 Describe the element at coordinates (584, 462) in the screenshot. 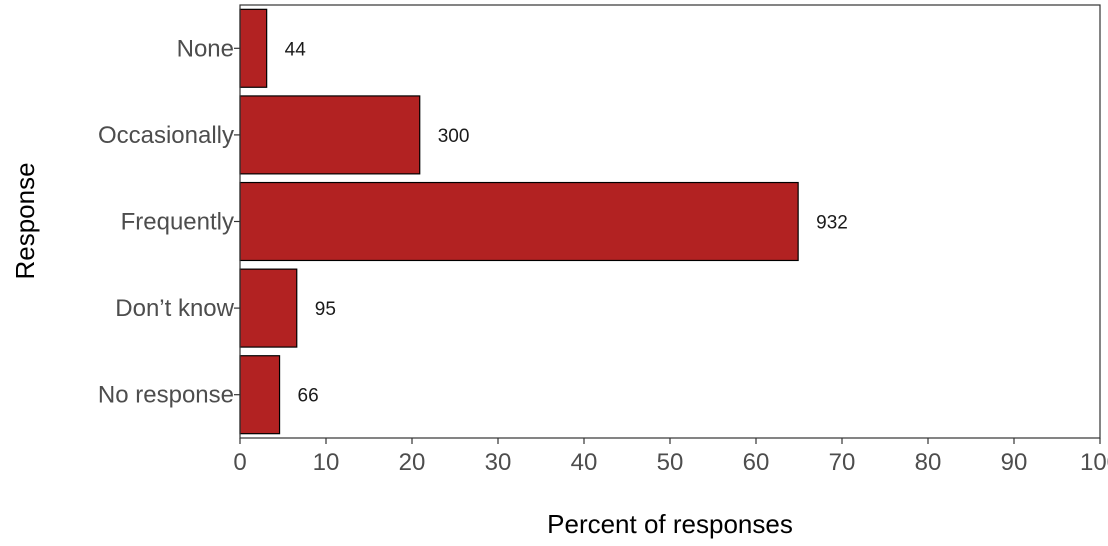

I see `x-tick-label-40: 40` at that location.